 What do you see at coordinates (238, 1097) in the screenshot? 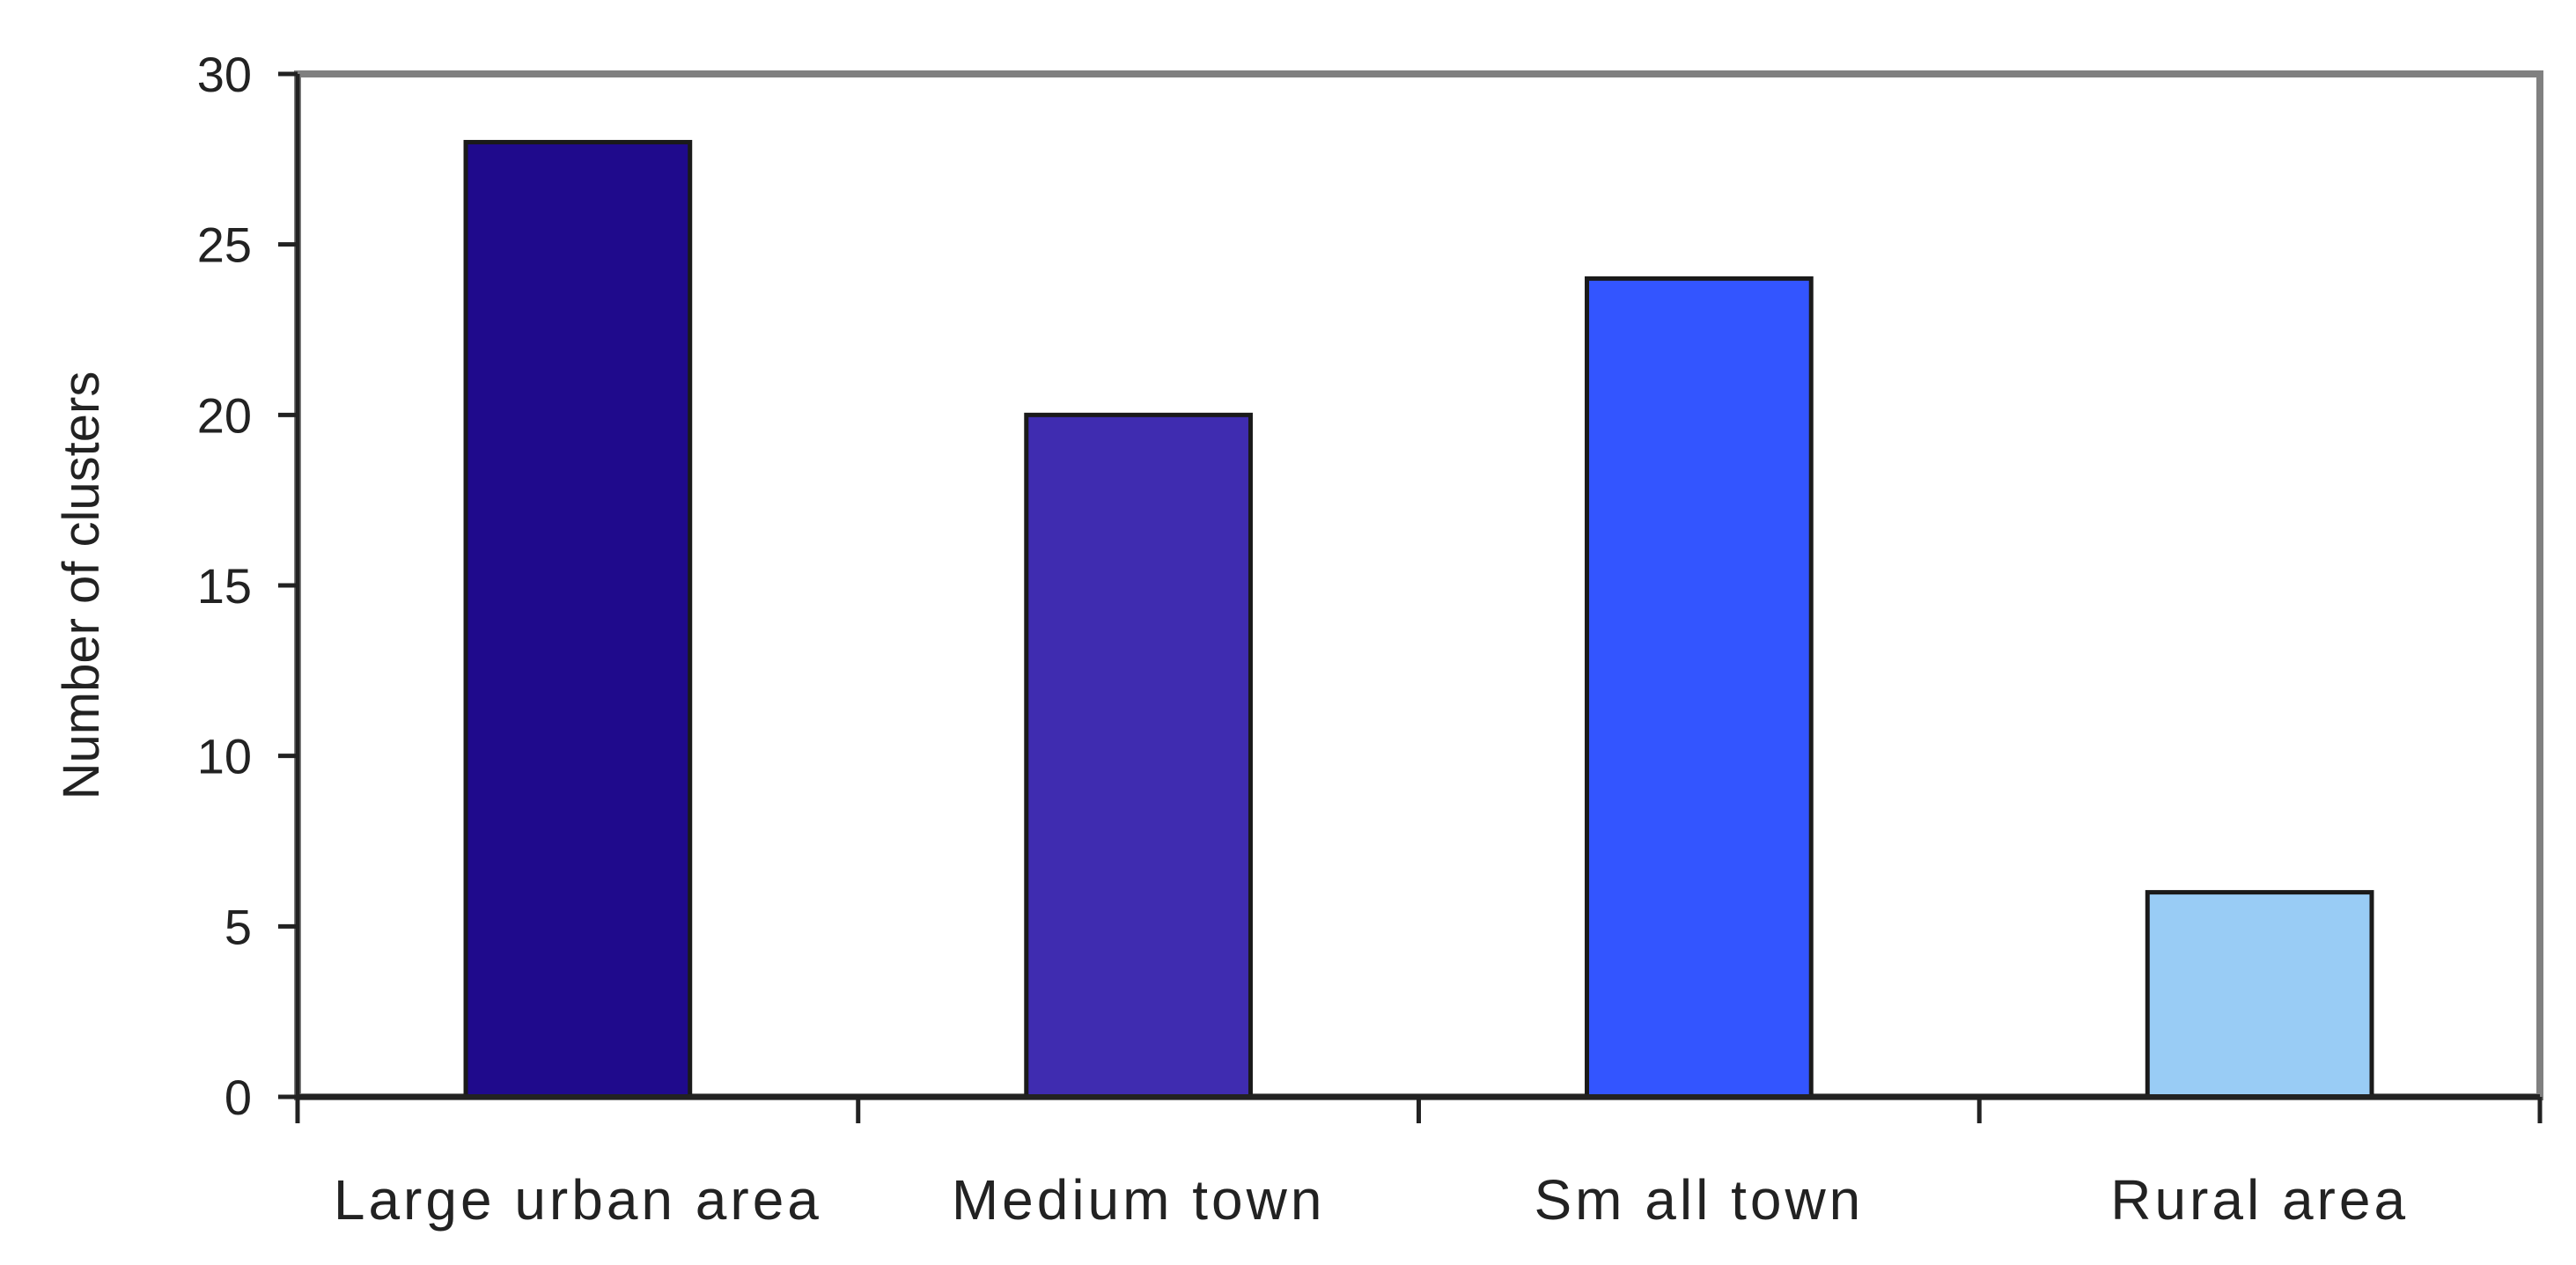
I see `y-tick-label: 0` at bounding box center [238, 1097].